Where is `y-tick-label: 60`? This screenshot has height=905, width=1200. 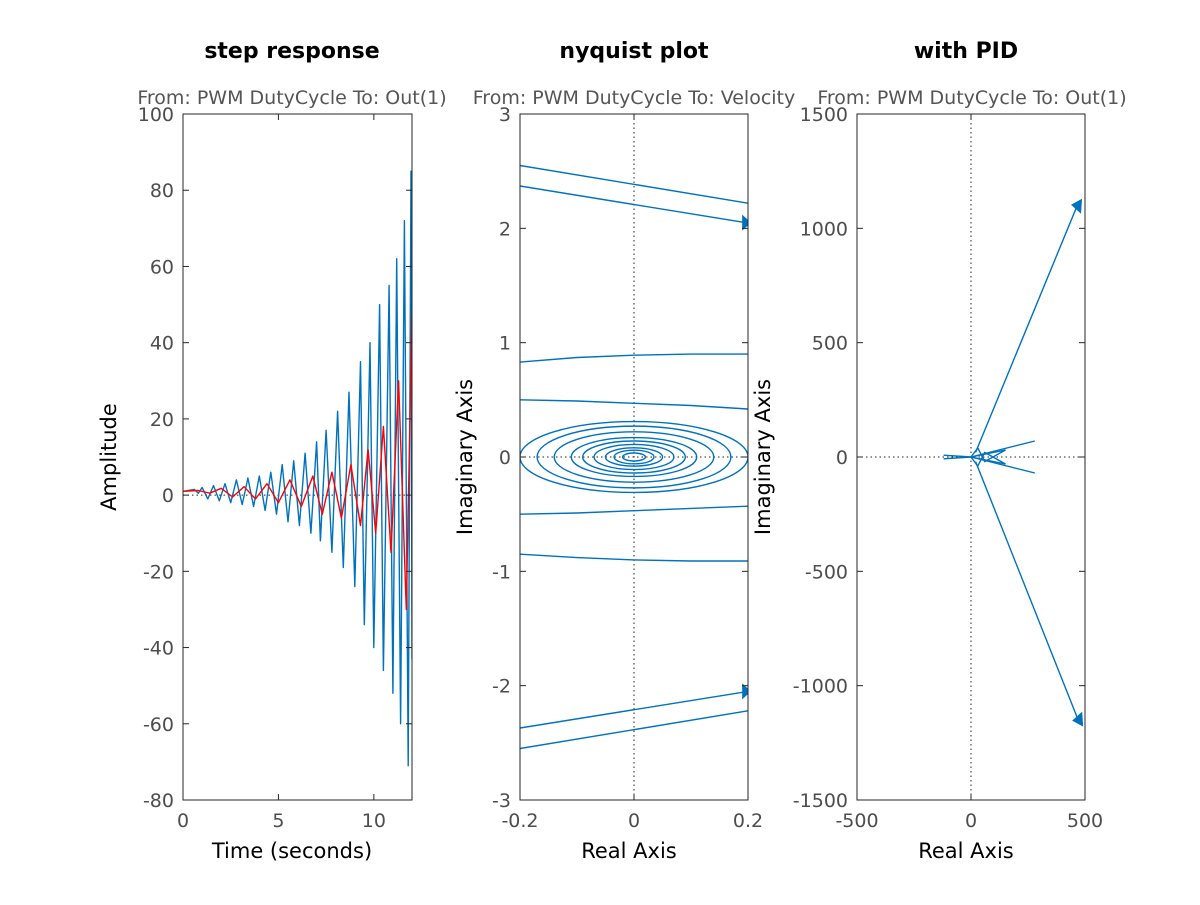
y-tick-label: 60 is located at coordinates (162, 267).